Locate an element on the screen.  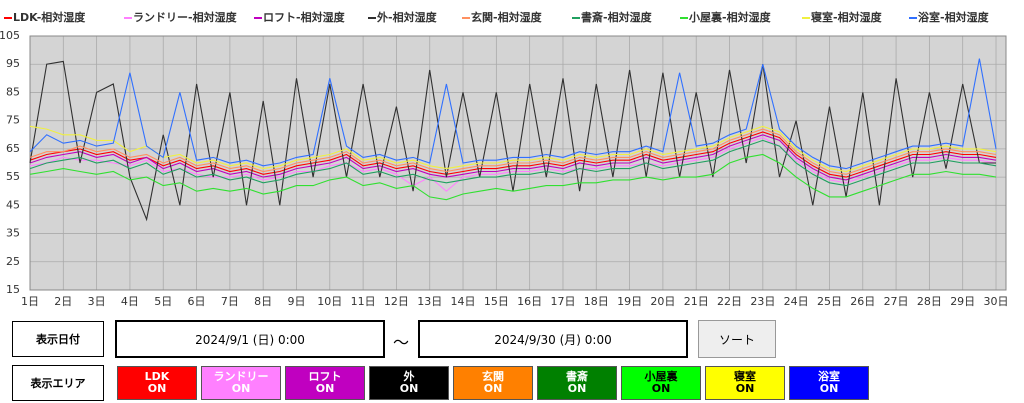
x-tick-label: 15日 is located at coordinates (496, 301).